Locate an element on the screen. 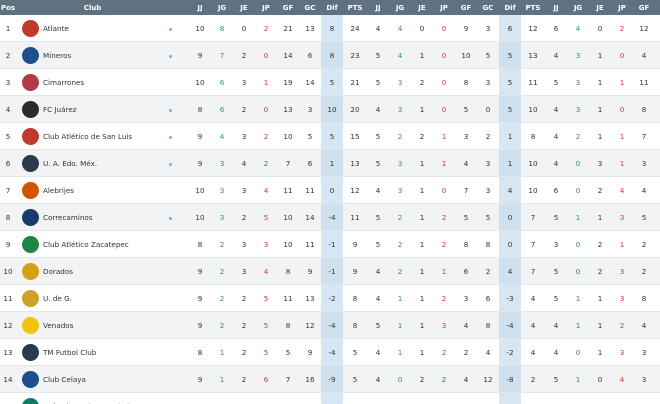  club-name: Correcaminos is located at coordinates (68, 217).